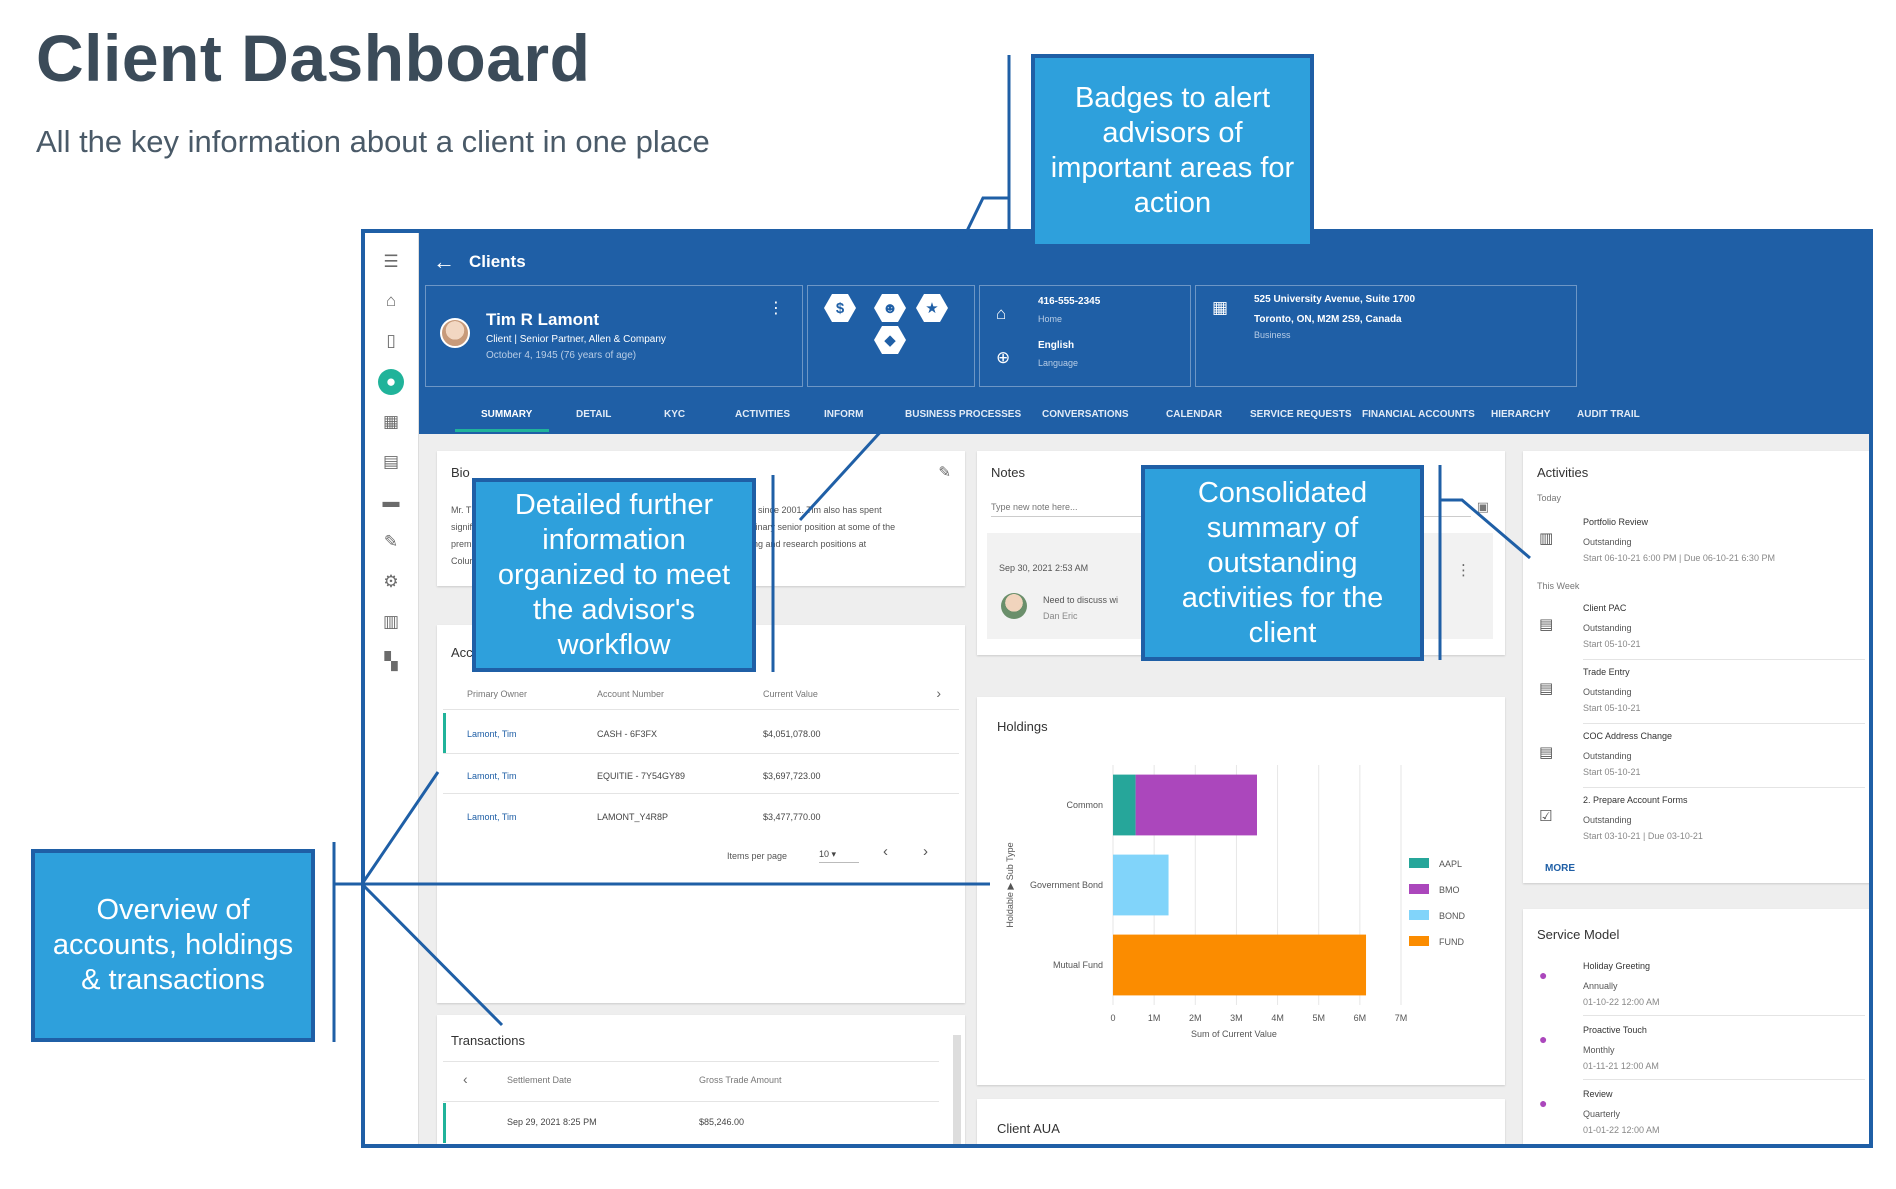 This screenshot has width=1896, height=1189. Describe the element at coordinates (1635, 800) in the screenshot. I see `activity-title: 2. Prepare Account Forms` at that location.